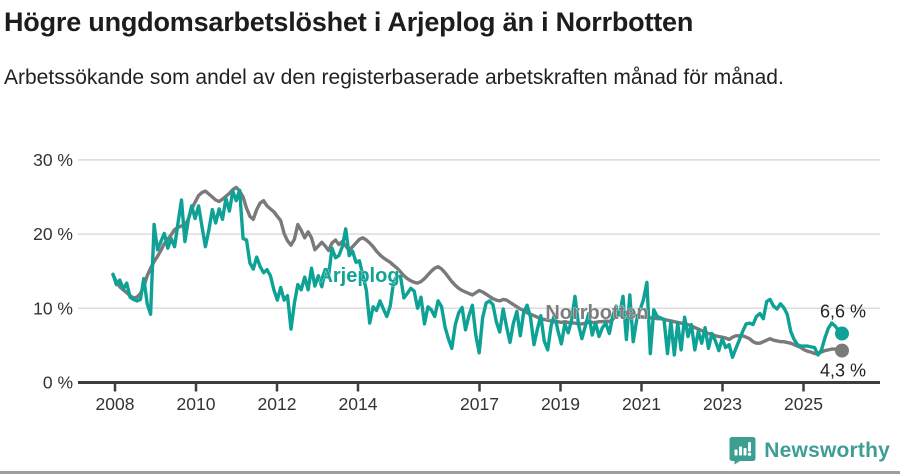  I want to click on end-dot-arjeplog, so click(842, 333).